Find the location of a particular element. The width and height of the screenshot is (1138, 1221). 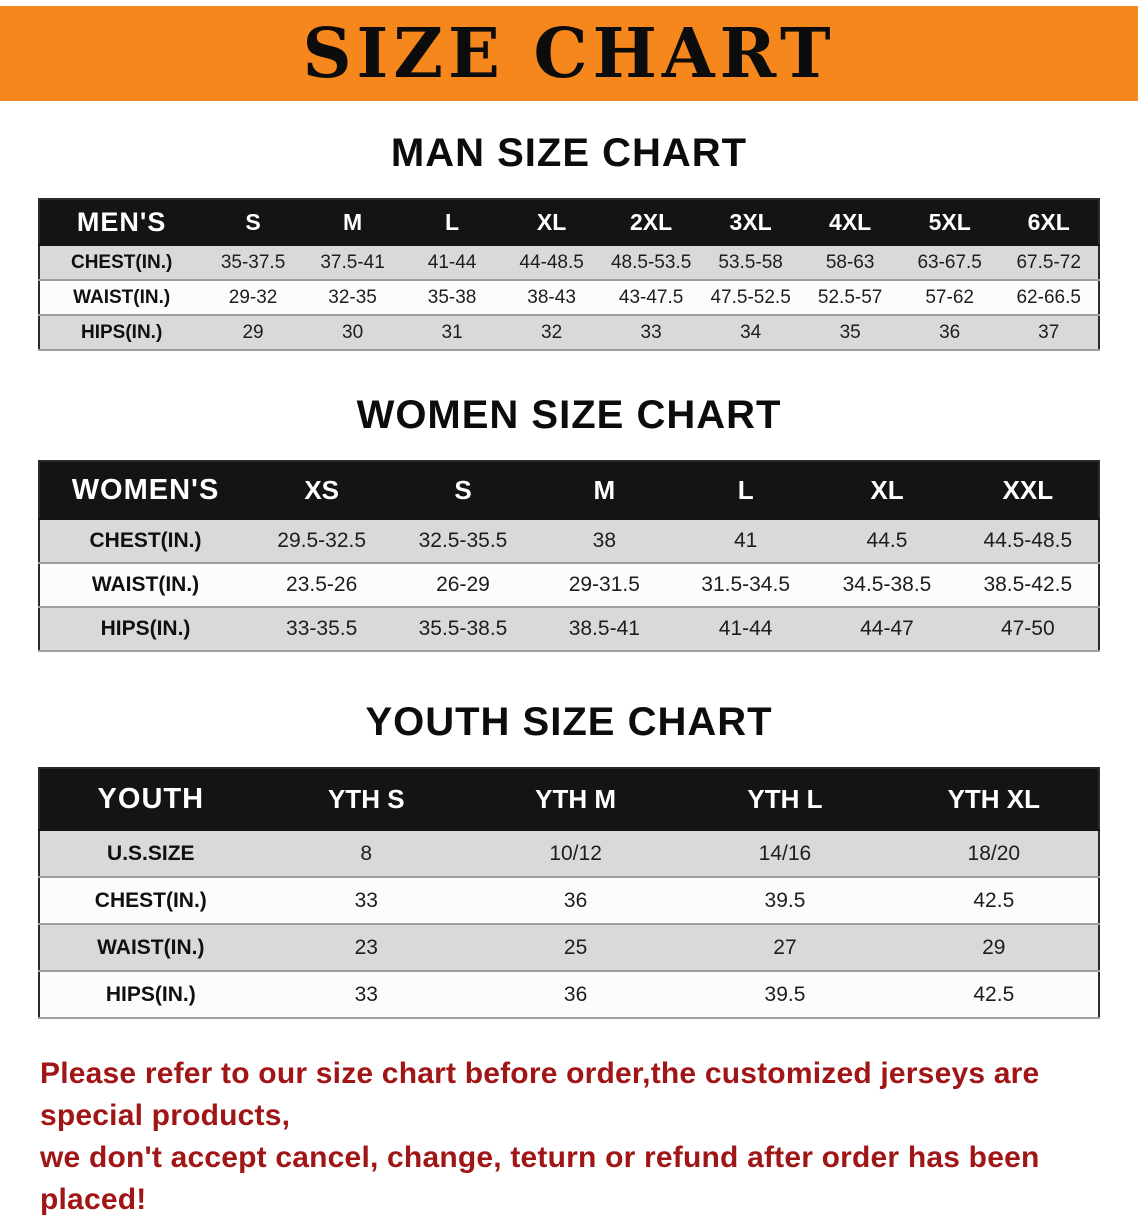

size-value-cell: 47.5-52.5 is located at coordinates (750, 298).